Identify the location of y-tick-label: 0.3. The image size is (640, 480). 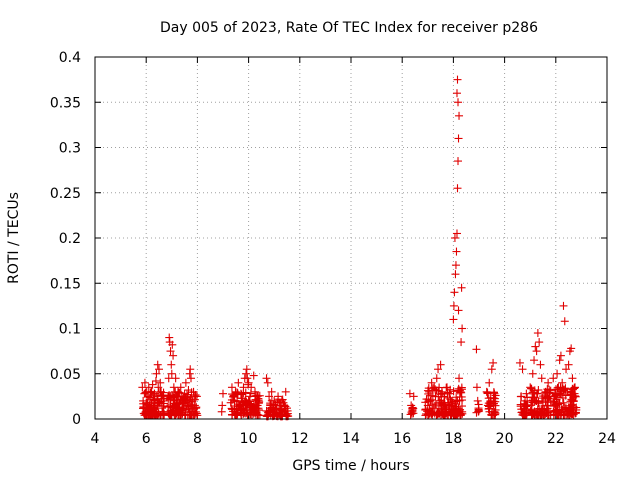
(70, 149).